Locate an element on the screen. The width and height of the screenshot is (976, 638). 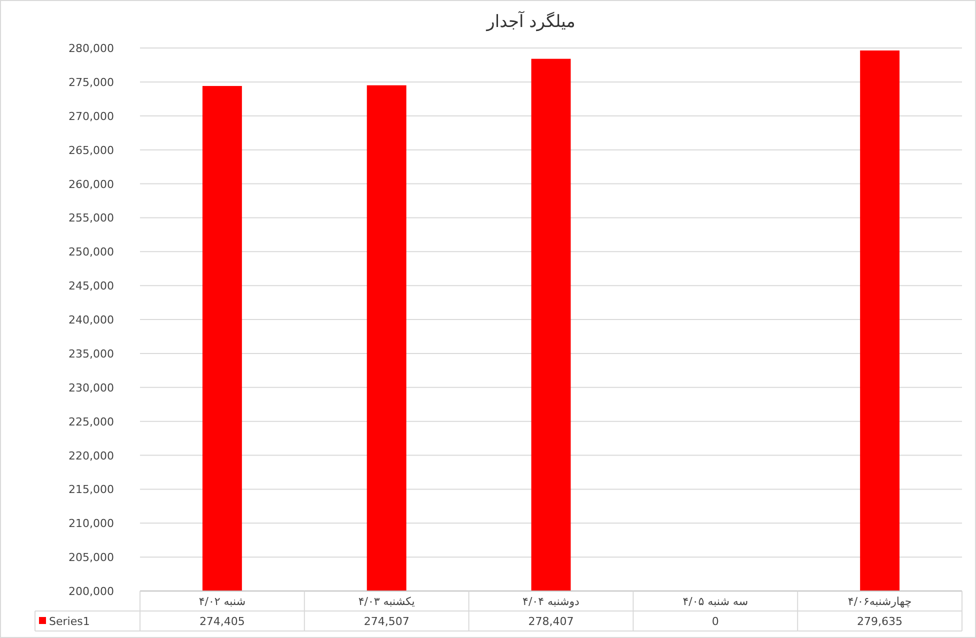
x-tick-label: شنبه ۴/۰۲ is located at coordinates (222, 601).